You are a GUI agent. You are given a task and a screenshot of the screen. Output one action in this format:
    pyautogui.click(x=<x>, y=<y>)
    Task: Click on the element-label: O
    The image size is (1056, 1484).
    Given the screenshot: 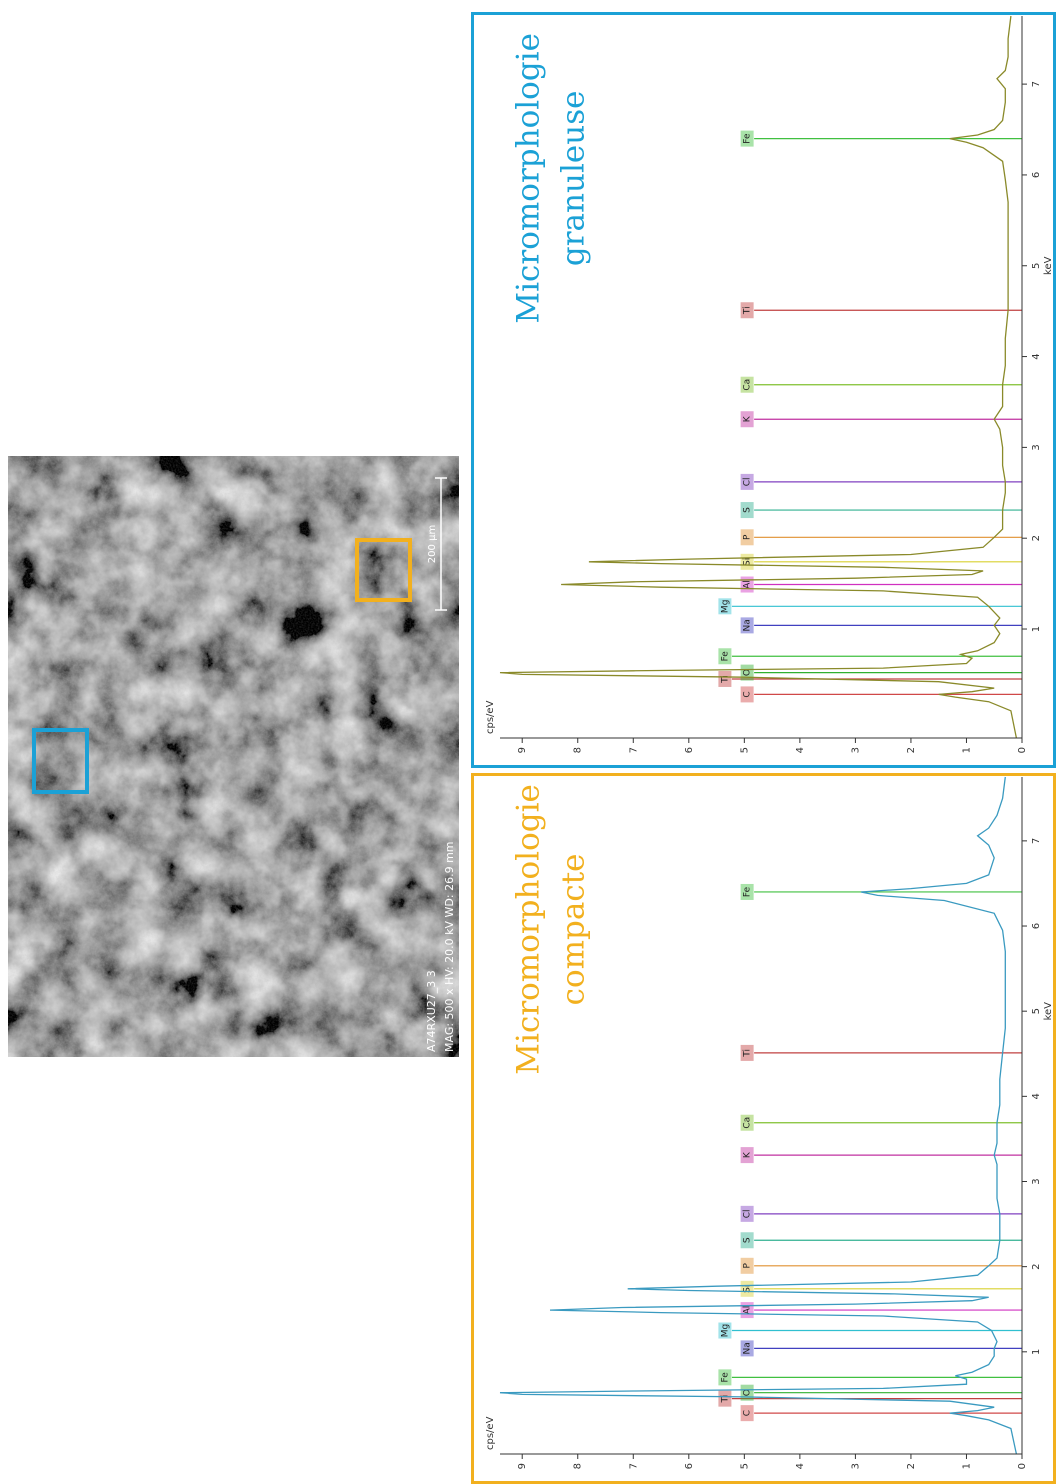 What is the action you would take?
    pyautogui.click(x=748, y=672)
    